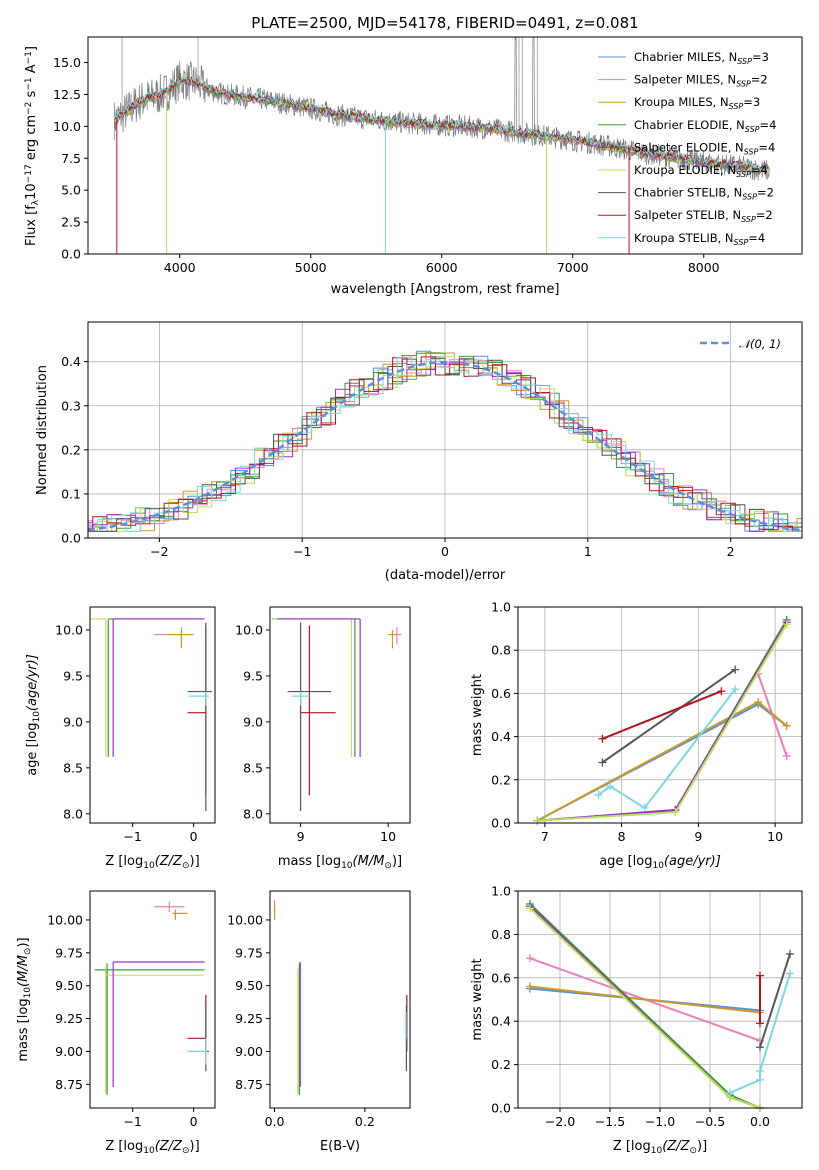 The image size is (819, 1170). I want to click on y-tick-label: 9.25, so click(69, 1018).